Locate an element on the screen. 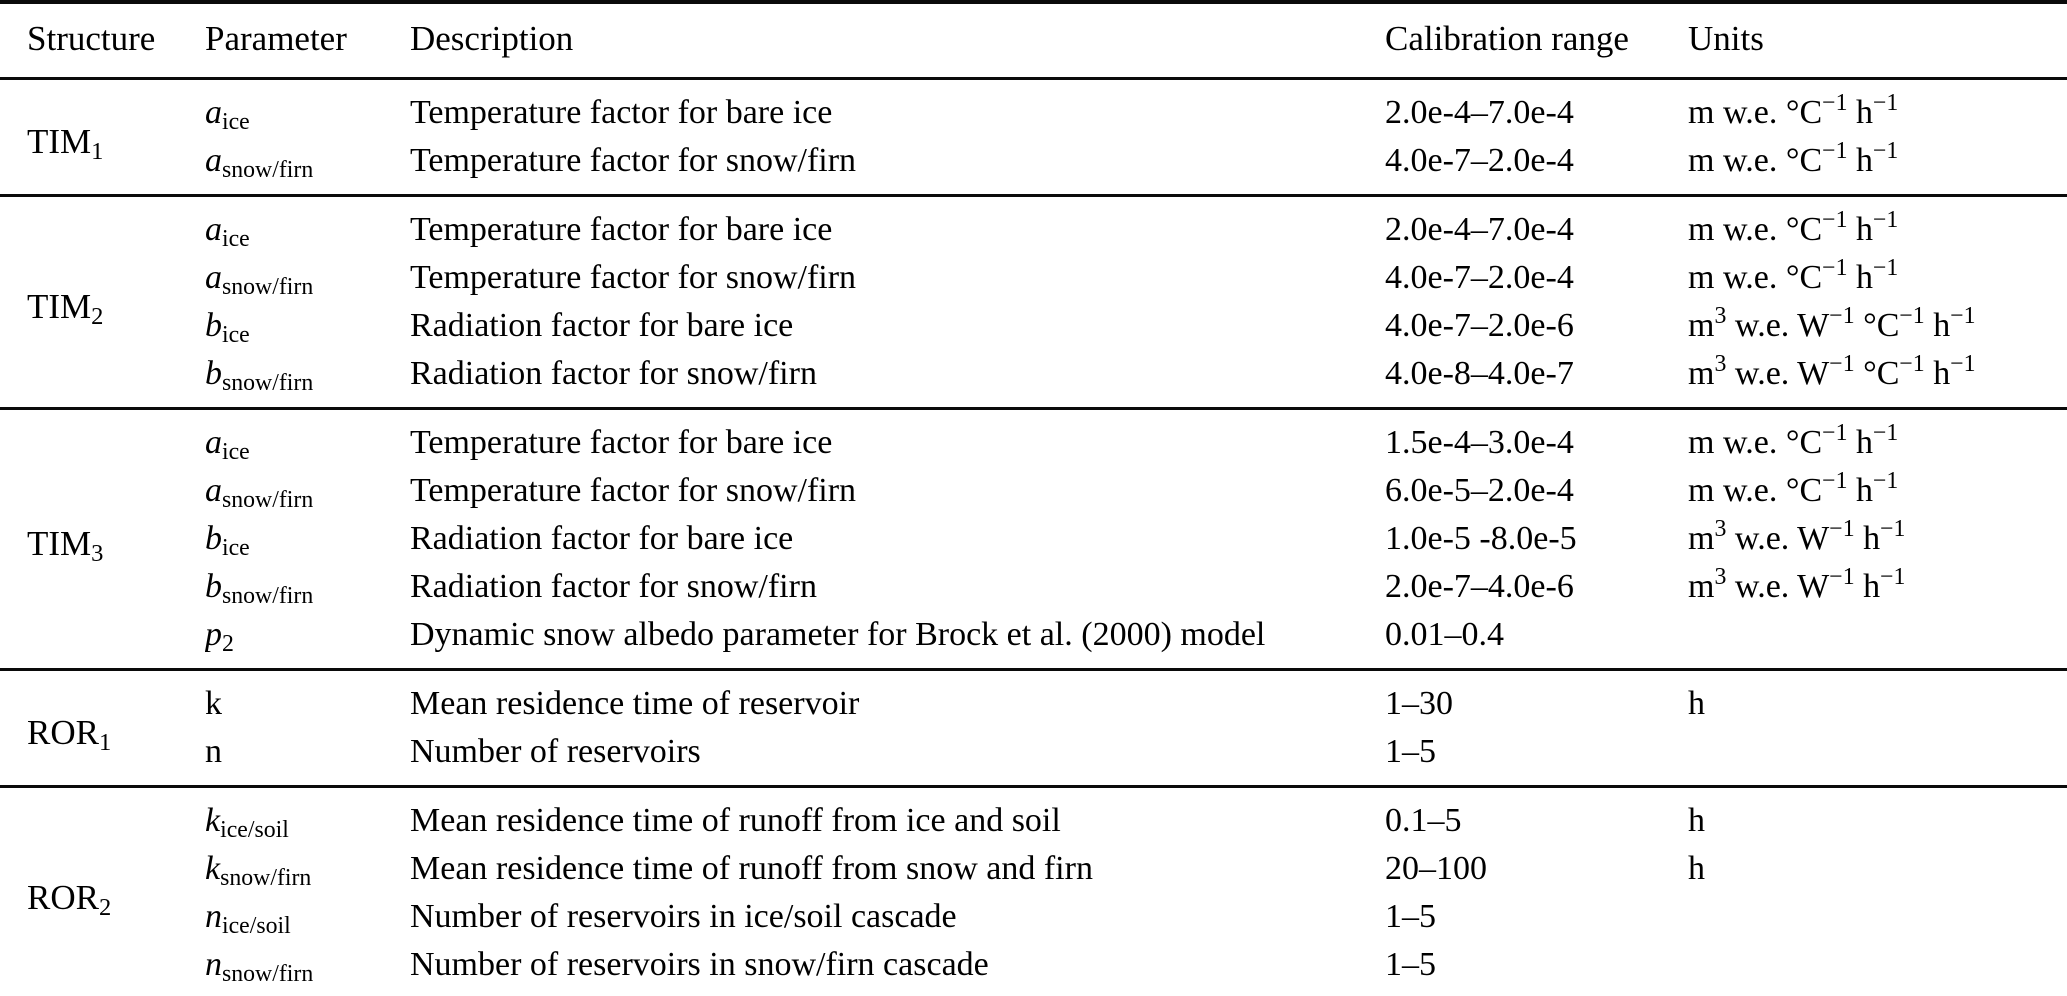  column-header-parameter: Parameter is located at coordinates (307, 41).